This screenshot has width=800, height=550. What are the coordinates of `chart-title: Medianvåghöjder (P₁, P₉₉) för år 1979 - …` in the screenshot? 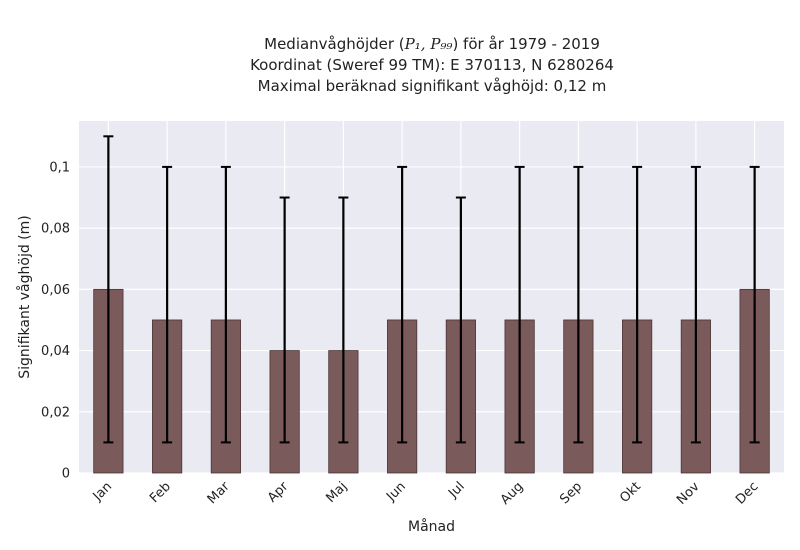 It's located at (432, 65).